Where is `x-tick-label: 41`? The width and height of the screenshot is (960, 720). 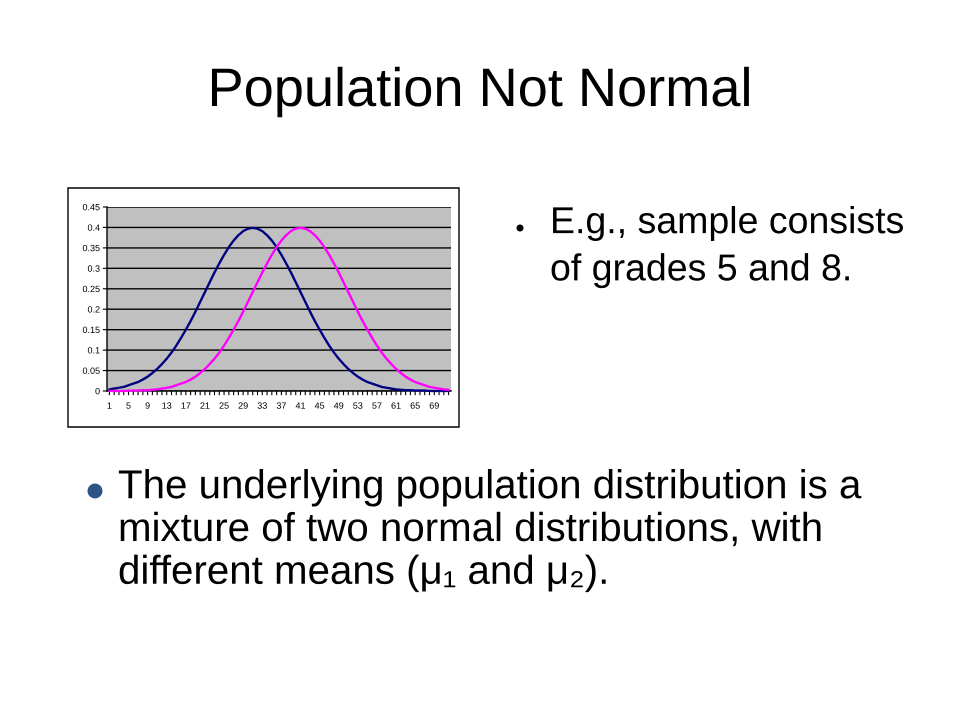
x-tick-label: 41 is located at coordinates (301, 405).